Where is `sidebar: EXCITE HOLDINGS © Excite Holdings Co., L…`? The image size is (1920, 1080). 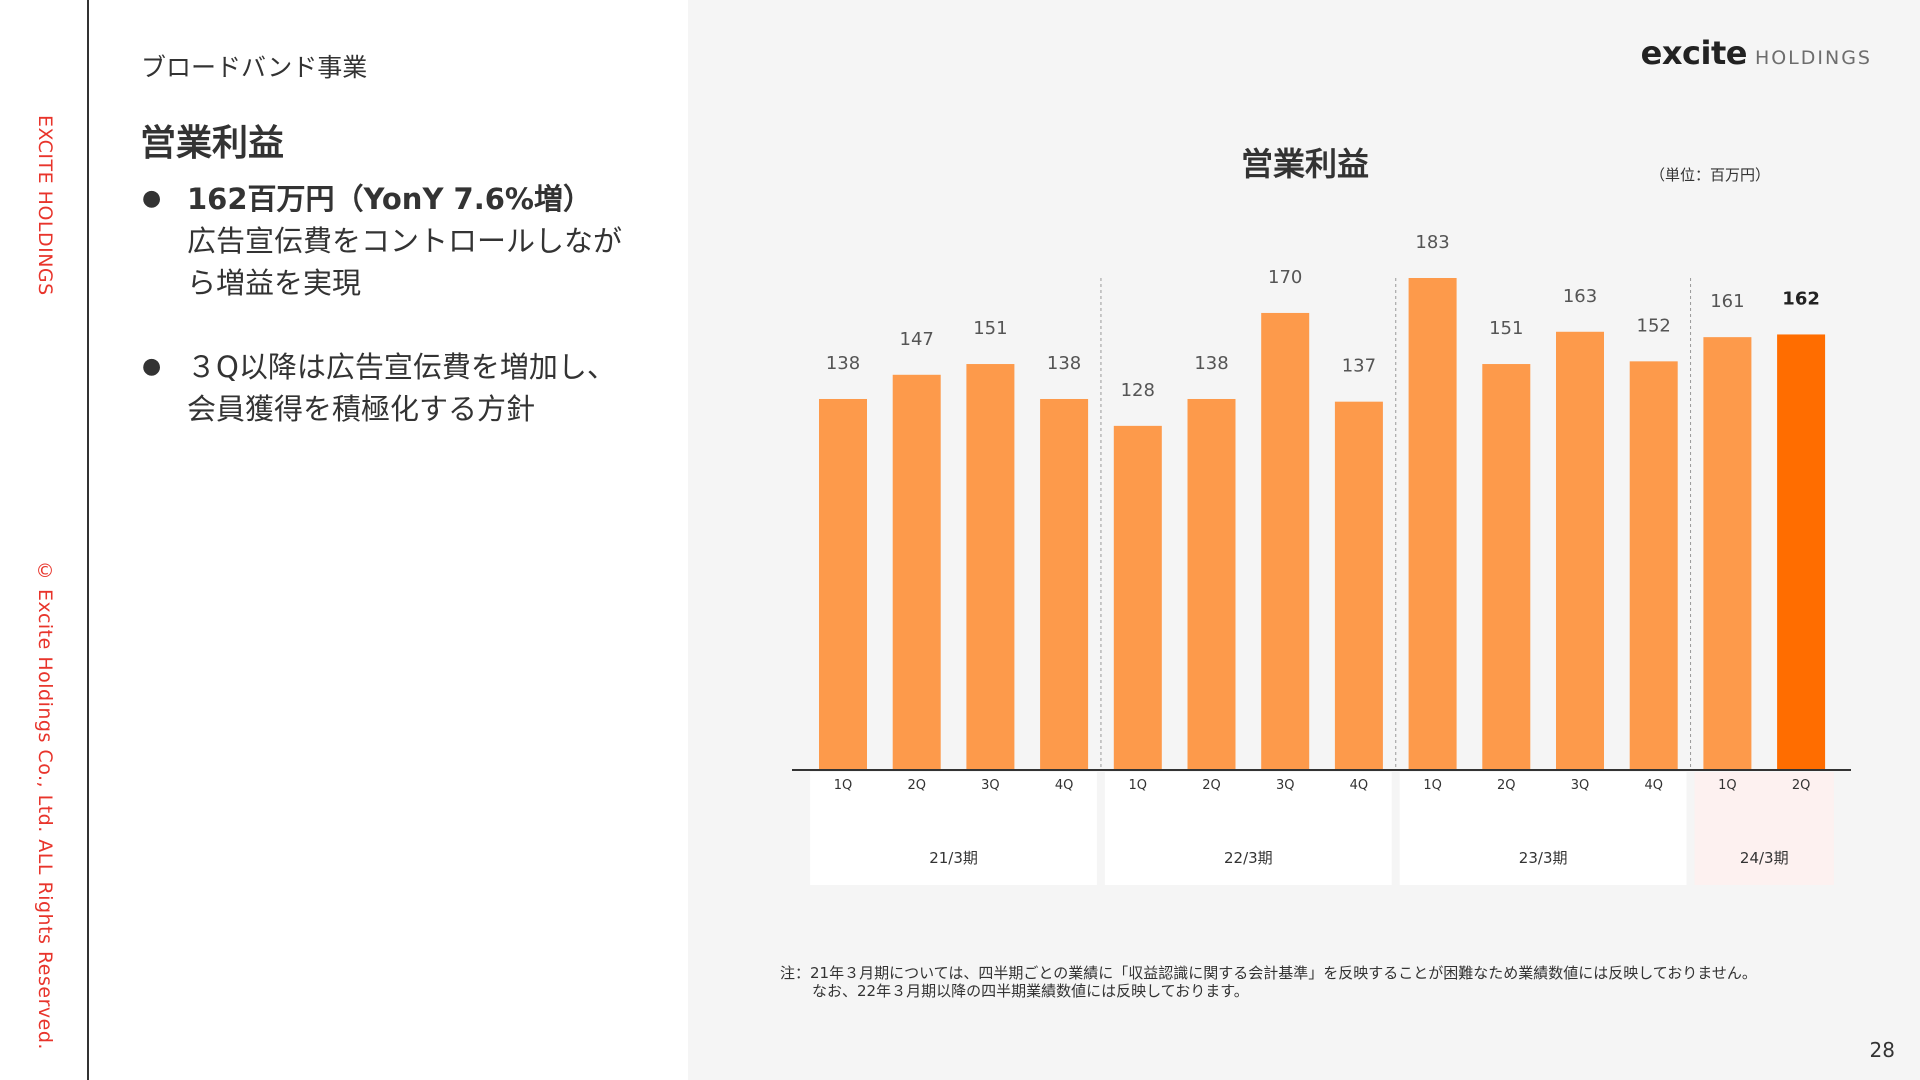
sidebar: EXCITE HOLDINGS © Excite Holdings Co., L… is located at coordinates (44, 540).